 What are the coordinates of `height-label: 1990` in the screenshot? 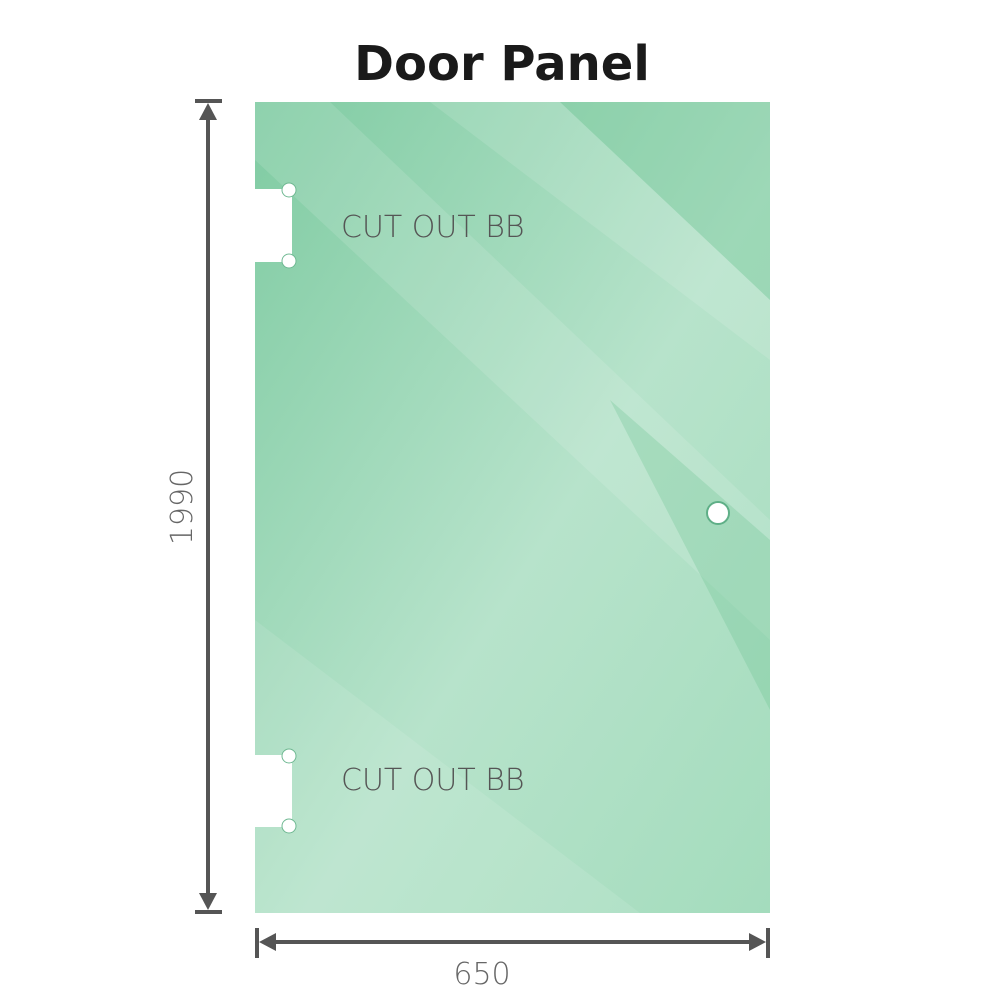 It's located at (182, 507).